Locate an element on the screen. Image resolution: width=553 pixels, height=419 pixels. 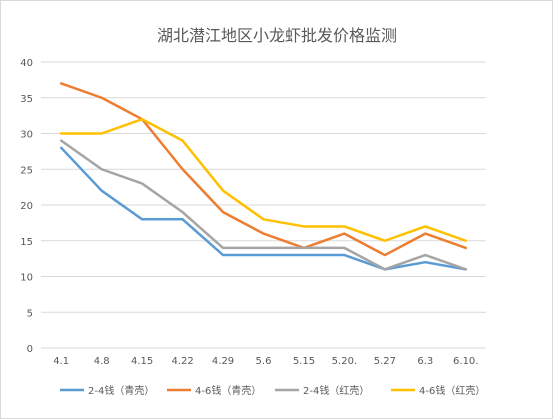
legend: 2-4钱（青壳） 4-6钱（青壳） 2-4钱（红壳） 4-6钱（红壳） is located at coordinates (272, 390).